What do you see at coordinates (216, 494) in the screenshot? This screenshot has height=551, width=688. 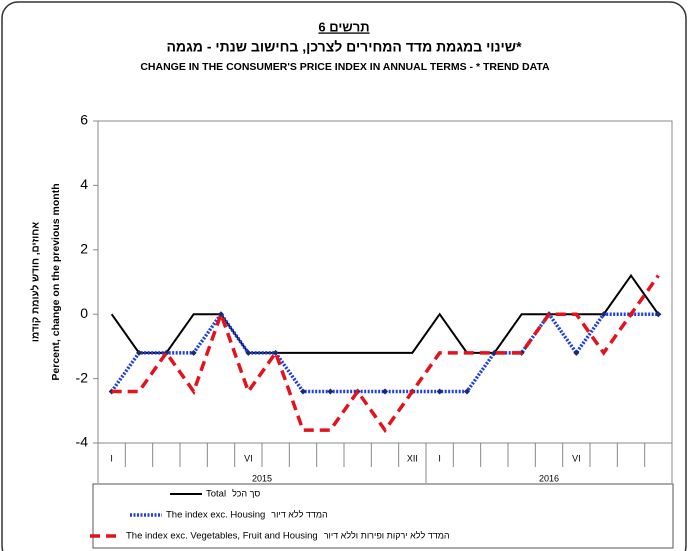 I see `legend-label: Total` at bounding box center [216, 494].